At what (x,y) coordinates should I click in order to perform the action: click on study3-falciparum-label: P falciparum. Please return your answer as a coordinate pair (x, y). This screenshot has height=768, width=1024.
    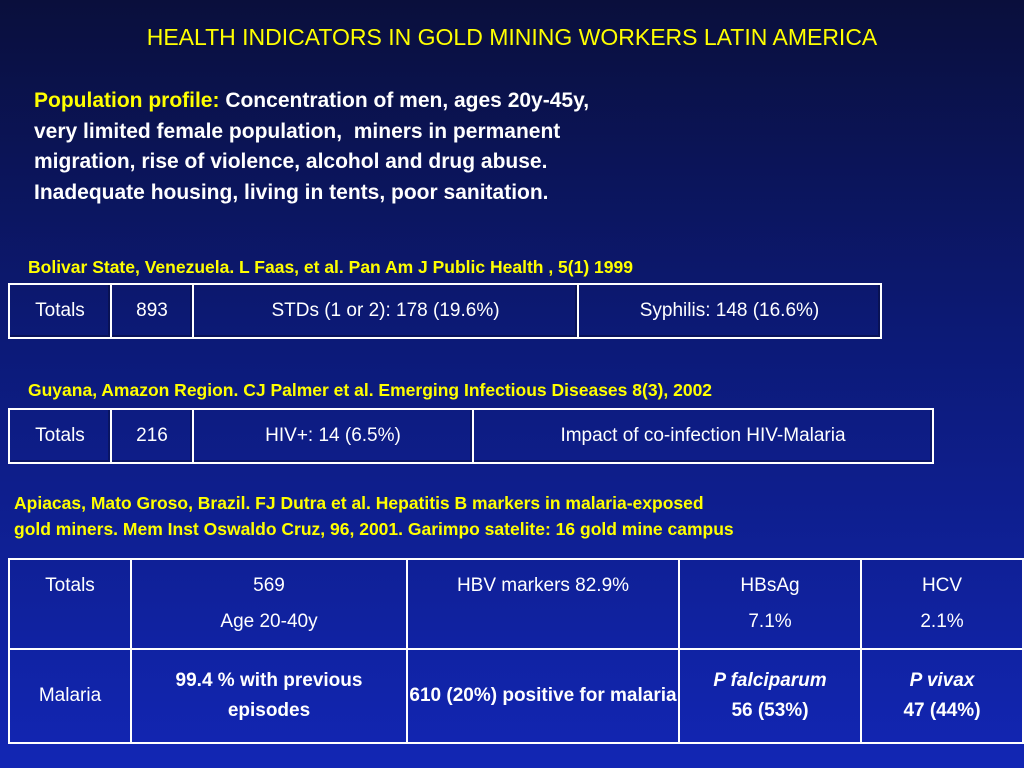
    Looking at the image, I should click on (770, 680).